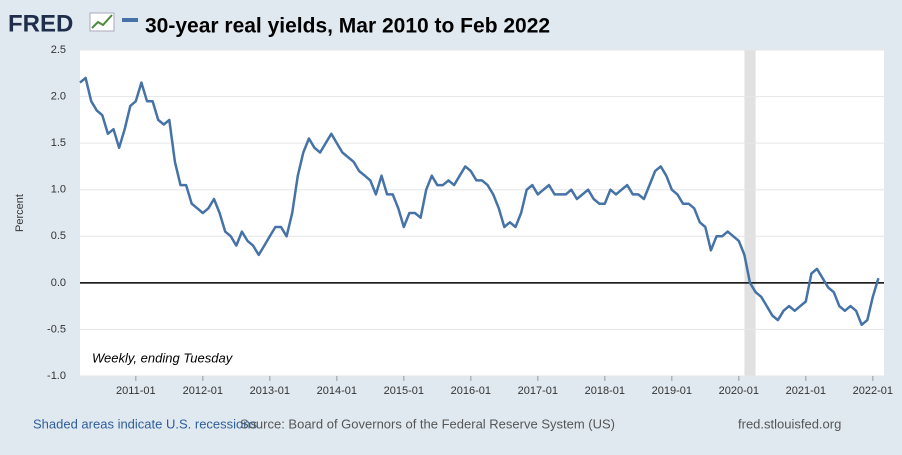  I want to click on y-tick-label: 1.0, so click(58, 190).